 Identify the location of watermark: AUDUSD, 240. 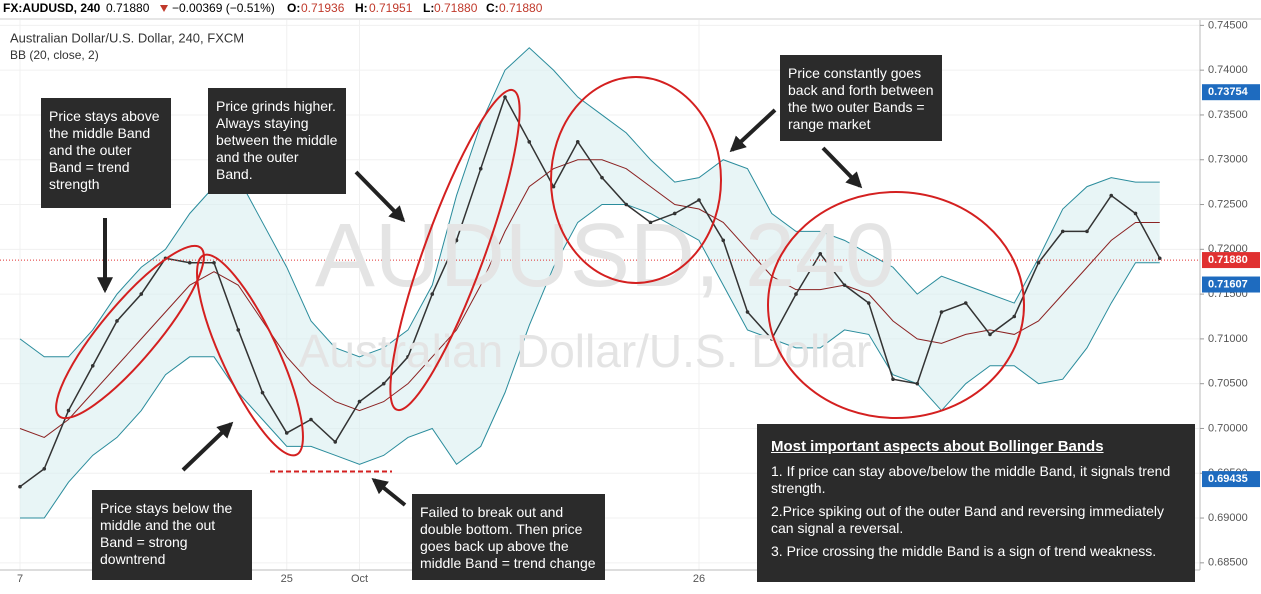
(605, 256).